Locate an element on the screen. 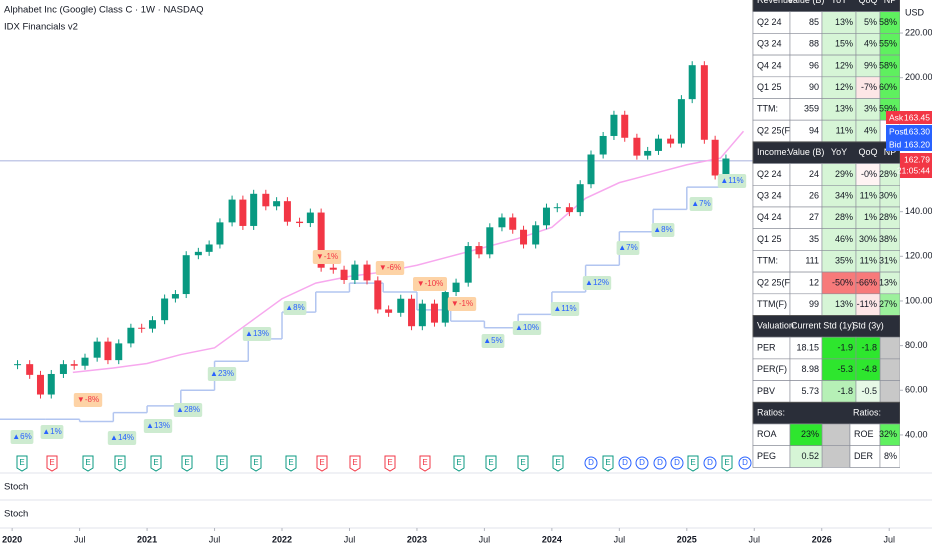 This screenshot has height=550, width=932. growth-label: ▲1% is located at coordinates (51, 431).